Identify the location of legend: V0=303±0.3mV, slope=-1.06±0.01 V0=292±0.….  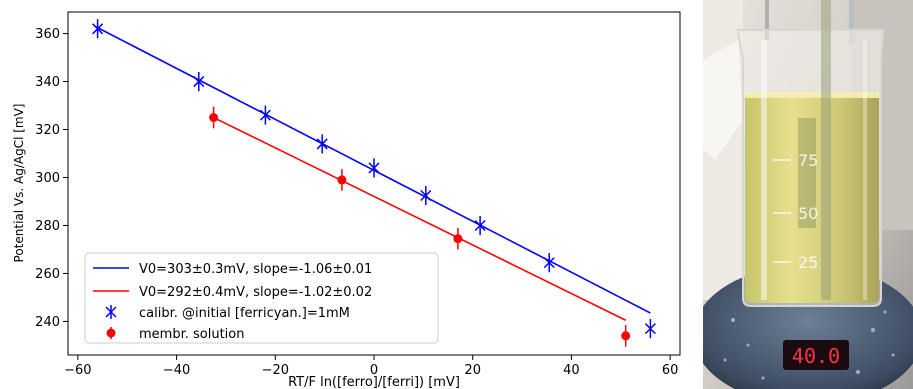
(261, 298).